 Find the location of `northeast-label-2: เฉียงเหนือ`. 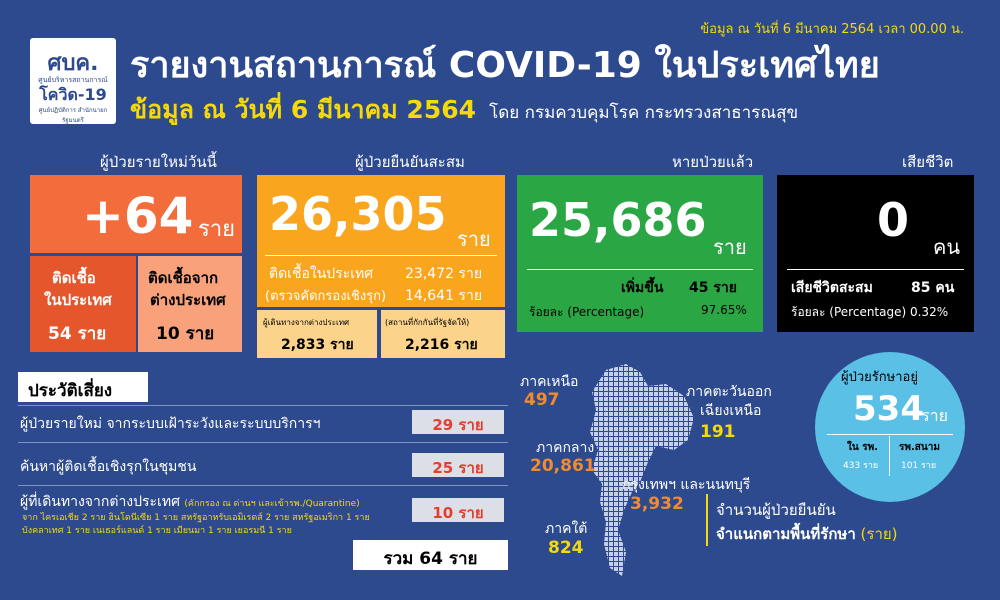

northeast-label-2: เฉียงเหนือ is located at coordinates (731, 411).